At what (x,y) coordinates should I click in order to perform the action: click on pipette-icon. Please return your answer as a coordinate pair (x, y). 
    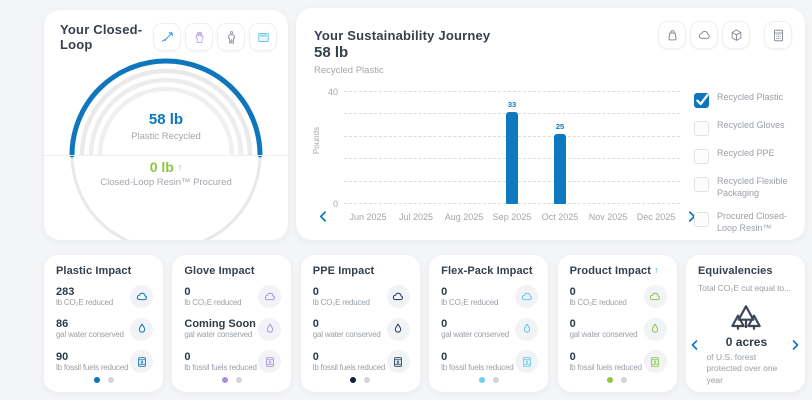
    Looking at the image, I should click on (167, 37).